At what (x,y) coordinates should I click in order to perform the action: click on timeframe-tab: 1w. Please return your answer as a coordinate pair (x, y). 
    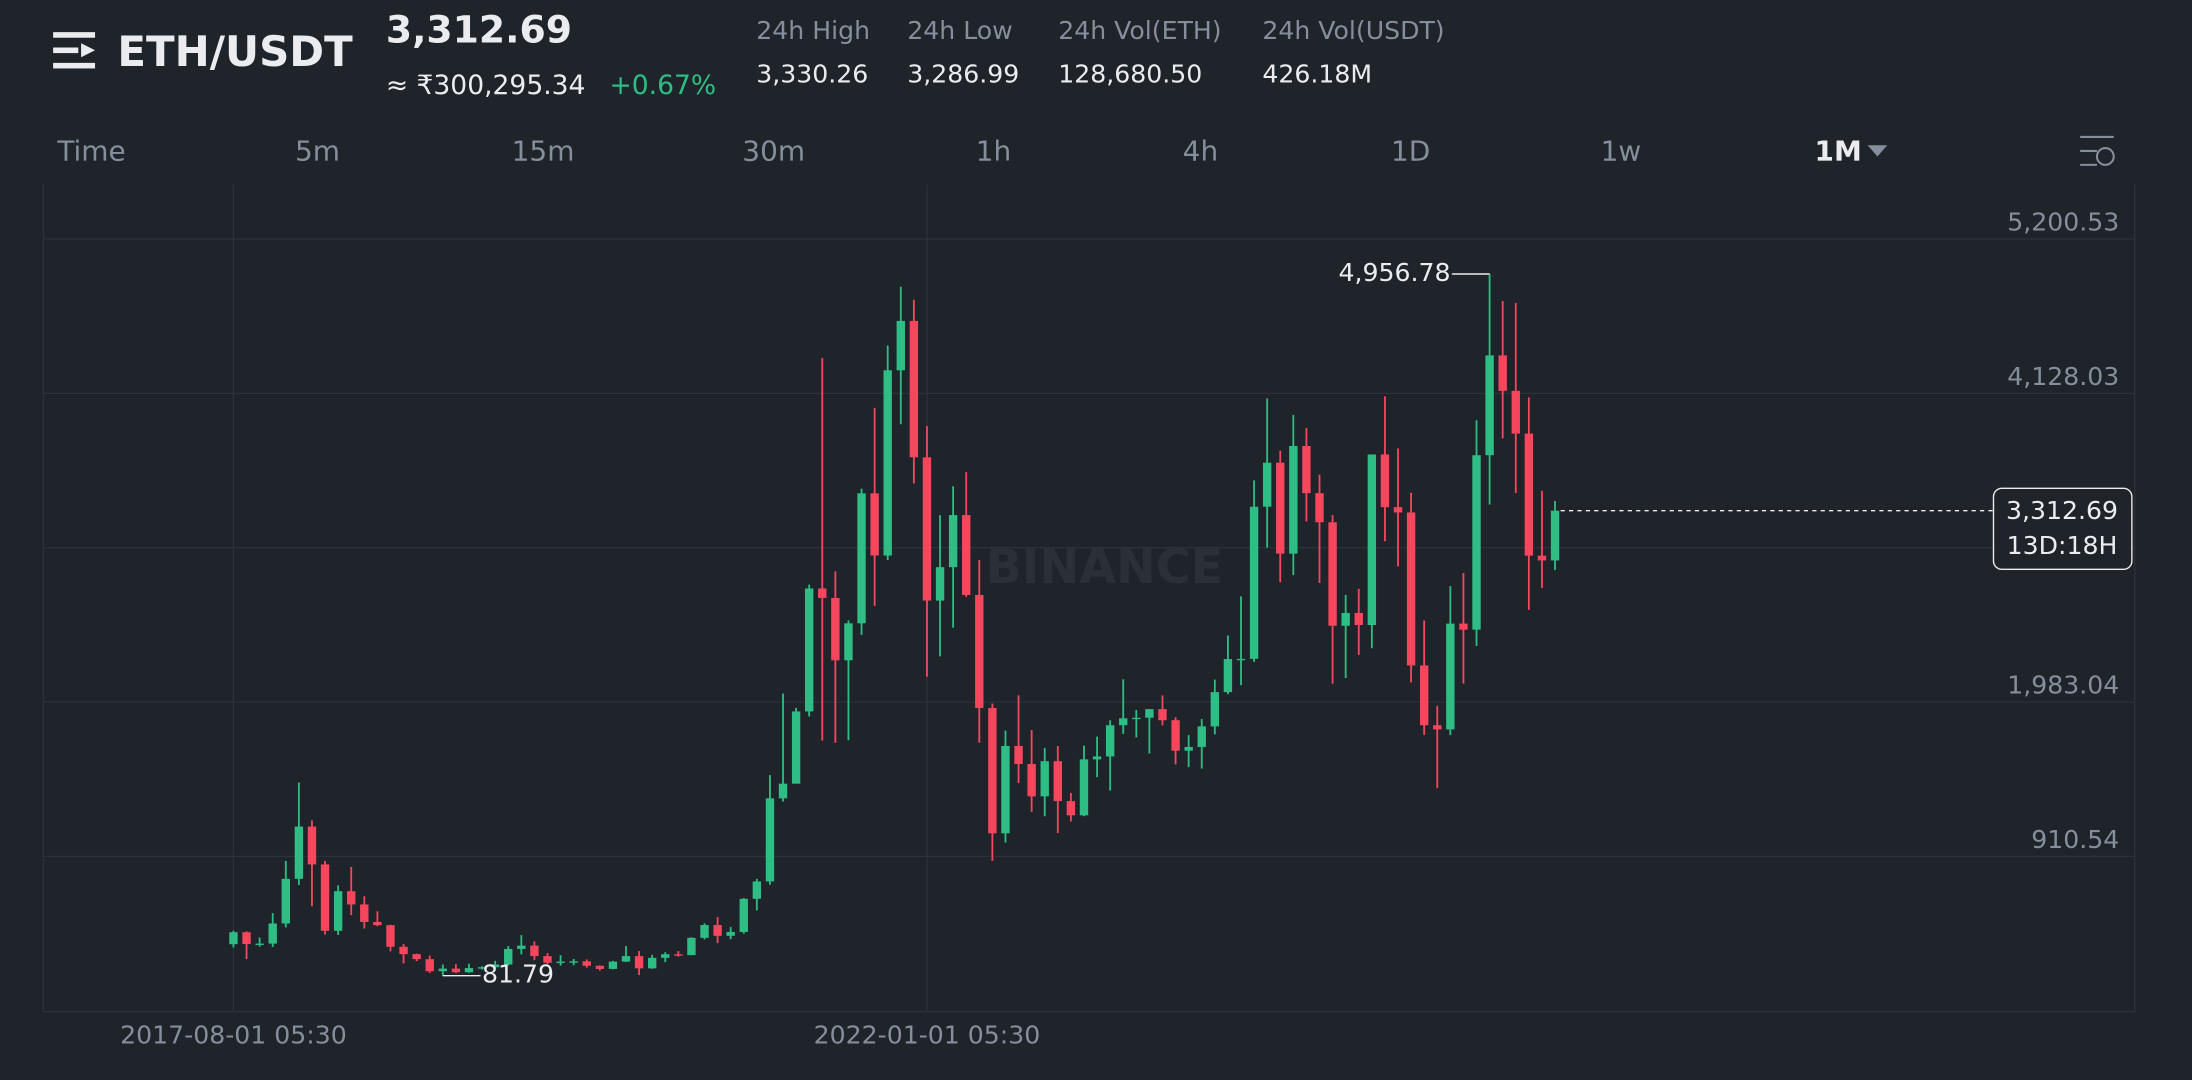
    Looking at the image, I should click on (1621, 150).